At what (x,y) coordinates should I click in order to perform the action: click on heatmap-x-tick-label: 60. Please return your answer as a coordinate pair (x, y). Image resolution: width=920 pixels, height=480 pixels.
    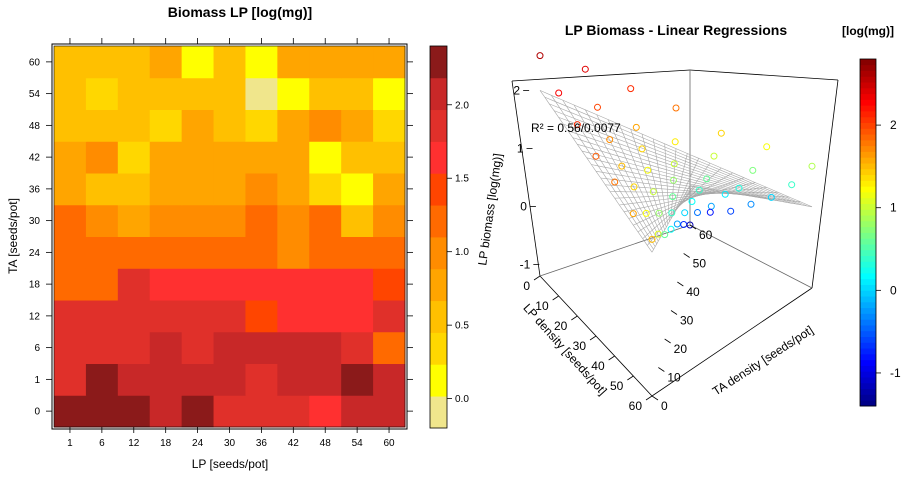
    Looking at the image, I should click on (389, 443).